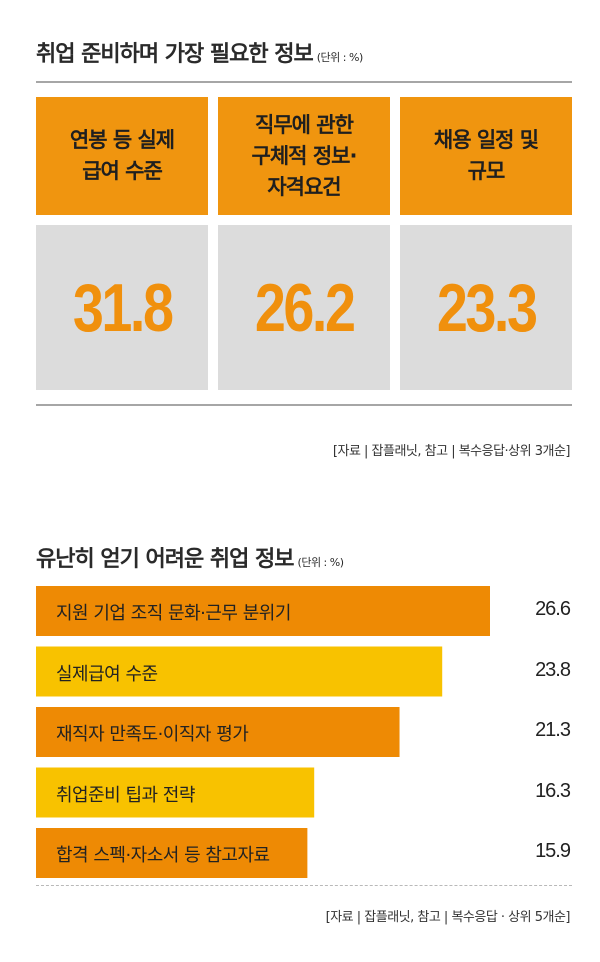  Describe the element at coordinates (304, 82) in the screenshot. I see `section1-top-rule` at that location.